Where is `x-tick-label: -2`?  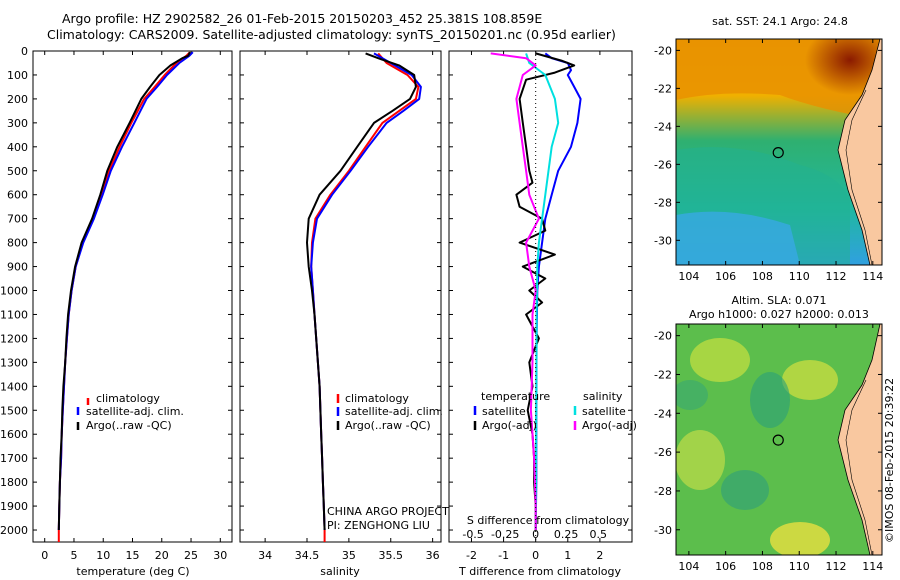
x-tick-label: -2 is located at coordinates (471, 555).